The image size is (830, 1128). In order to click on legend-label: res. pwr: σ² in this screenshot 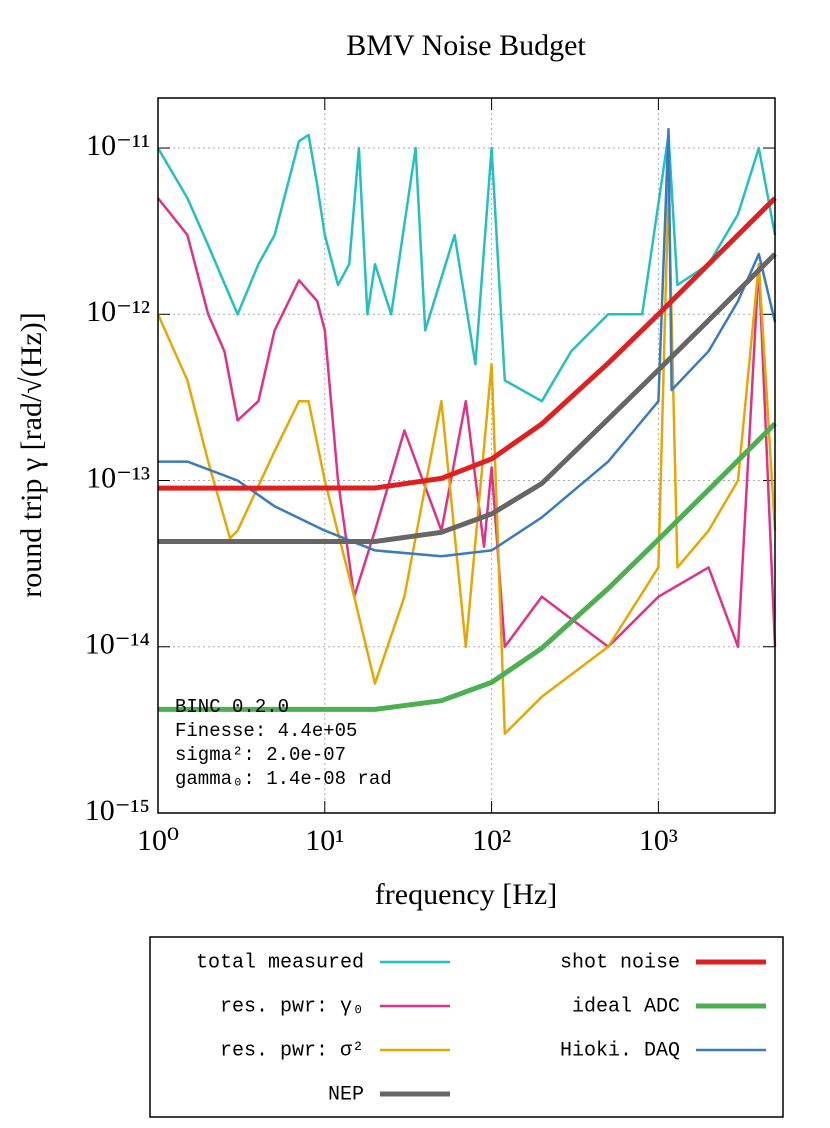, I will do `click(292, 1050)`.